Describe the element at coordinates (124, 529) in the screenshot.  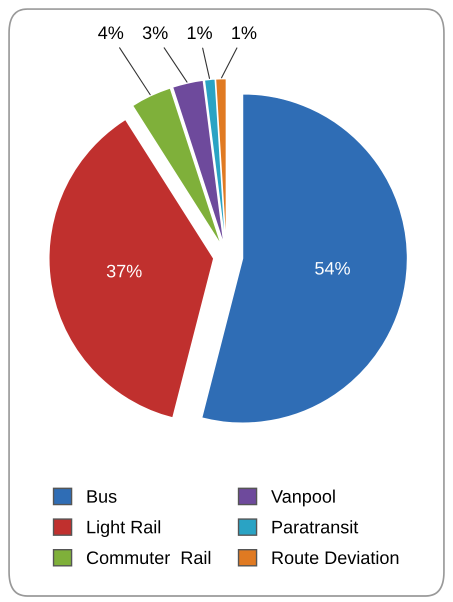
I see `legend-label: Light Rail` at that location.